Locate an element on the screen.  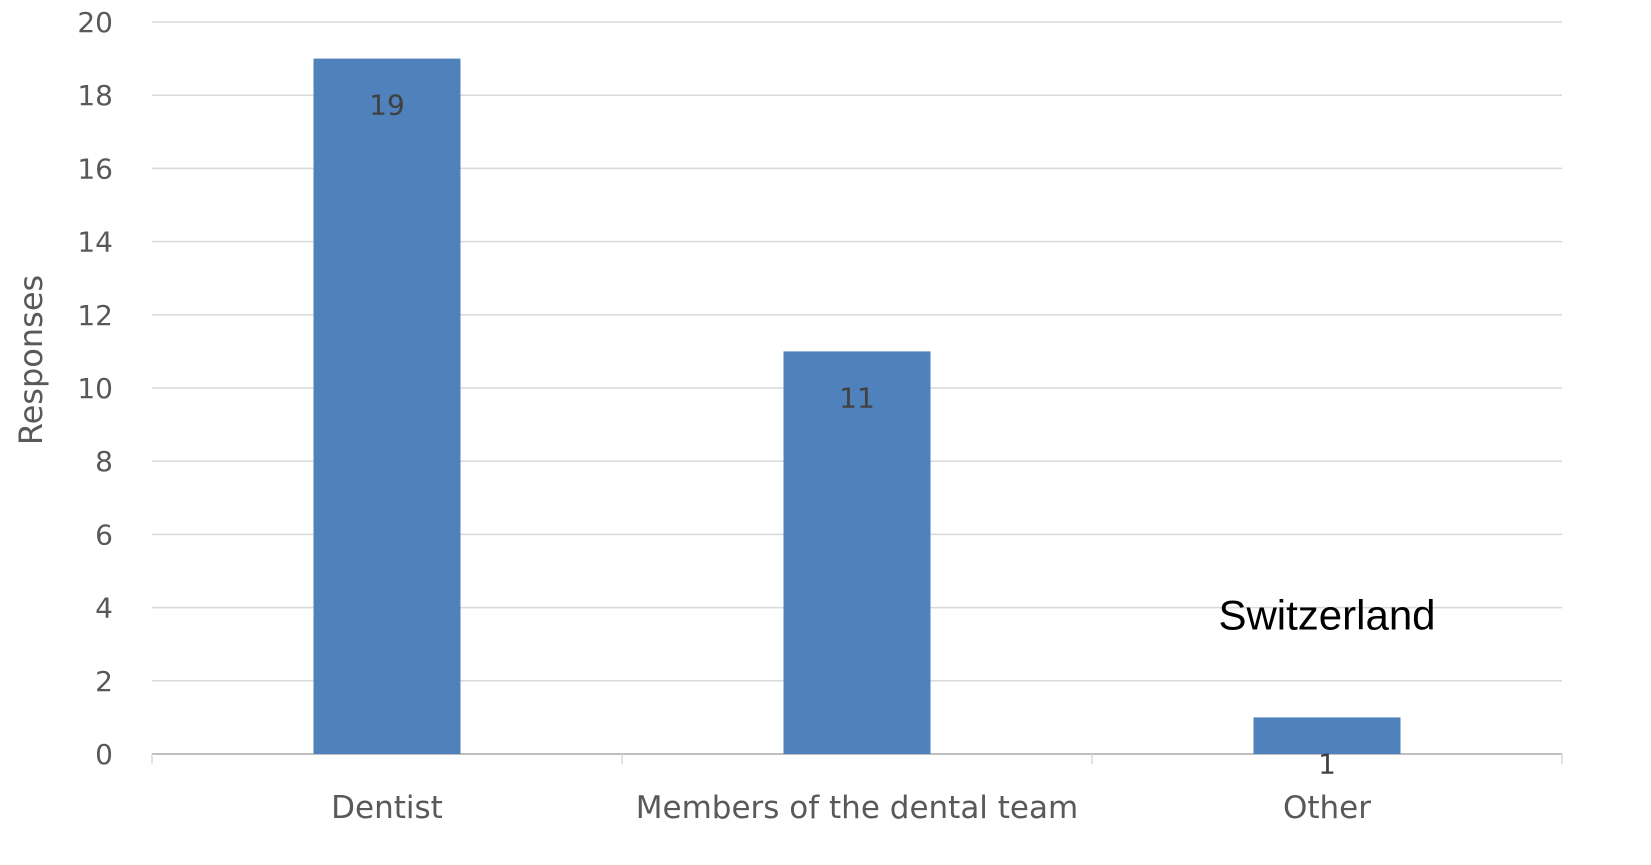
x-category-label: Members of the dental team is located at coordinates (857, 808).